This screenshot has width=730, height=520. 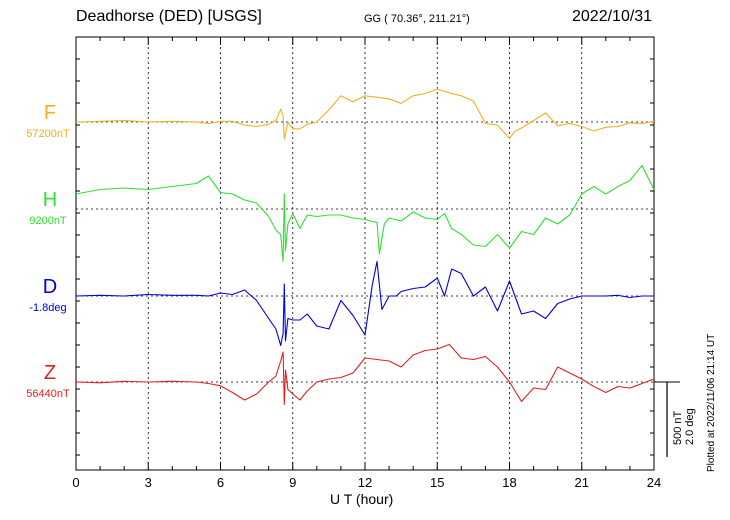 I want to click on x-tick-label-12: 12, so click(x=365, y=482).